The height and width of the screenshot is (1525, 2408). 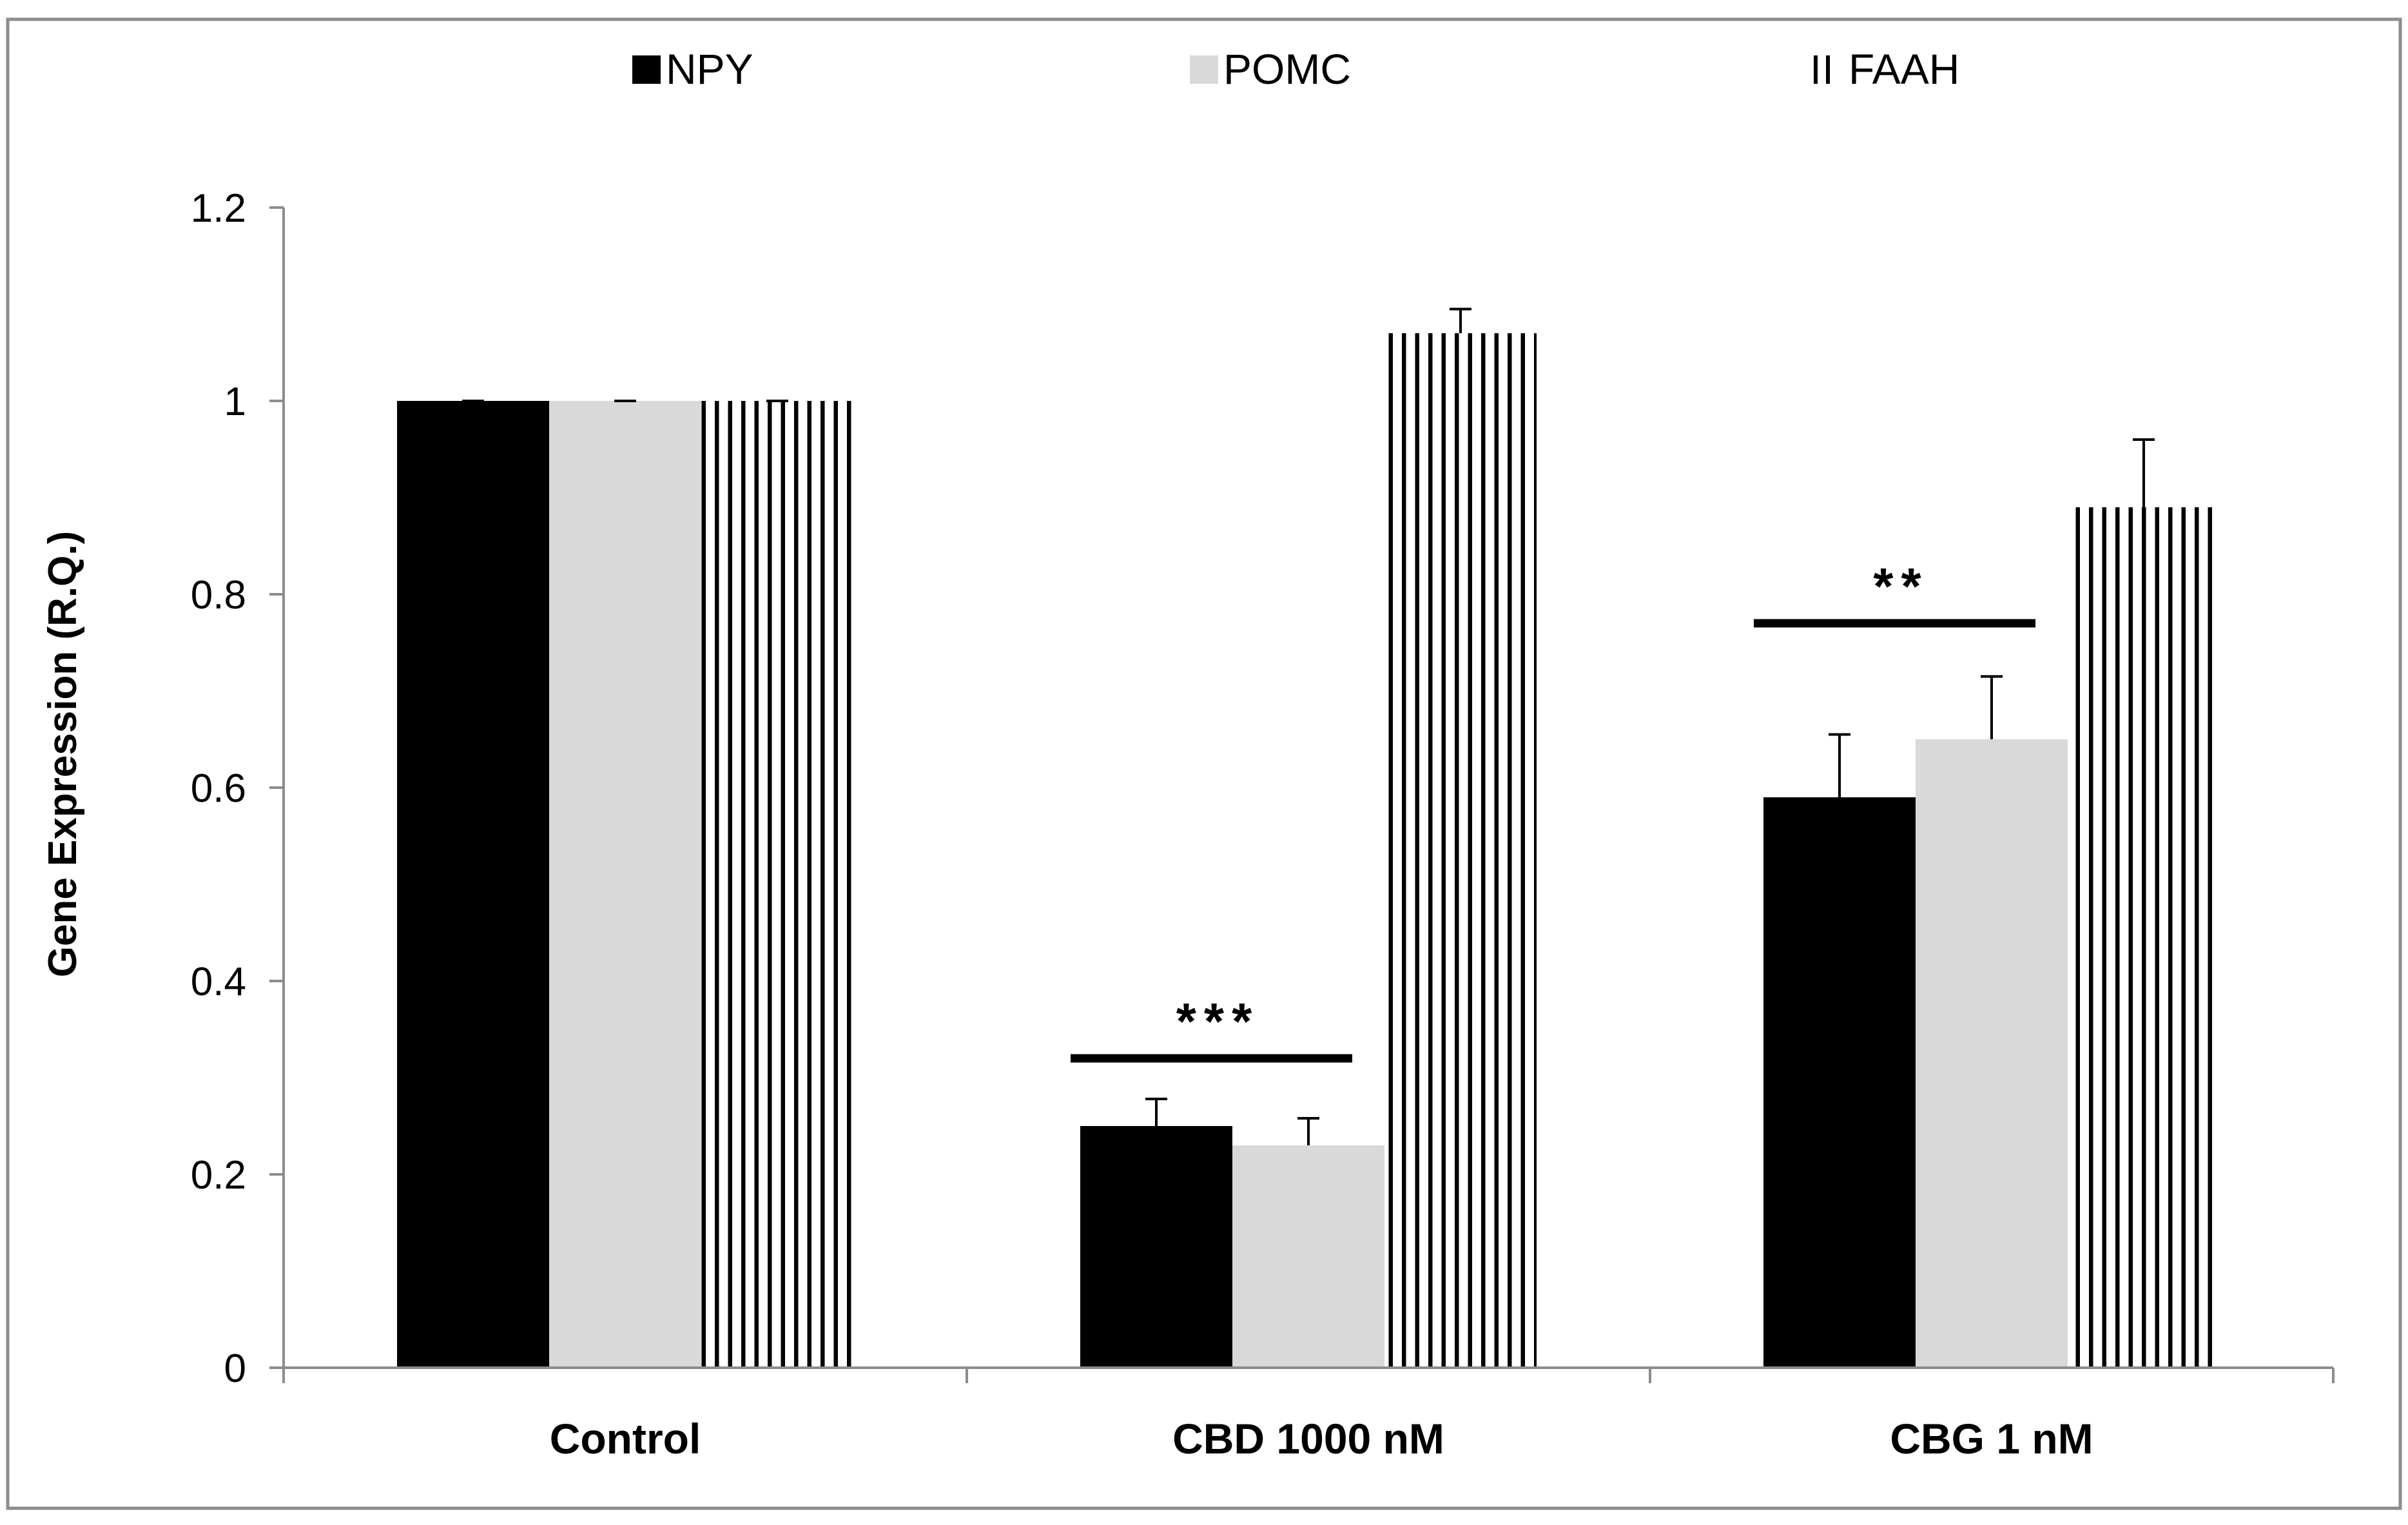 What do you see at coordinates (1553, 810) in the screenshot?
I see `significance-annotations: *****` at bounding box center [1553, 810].